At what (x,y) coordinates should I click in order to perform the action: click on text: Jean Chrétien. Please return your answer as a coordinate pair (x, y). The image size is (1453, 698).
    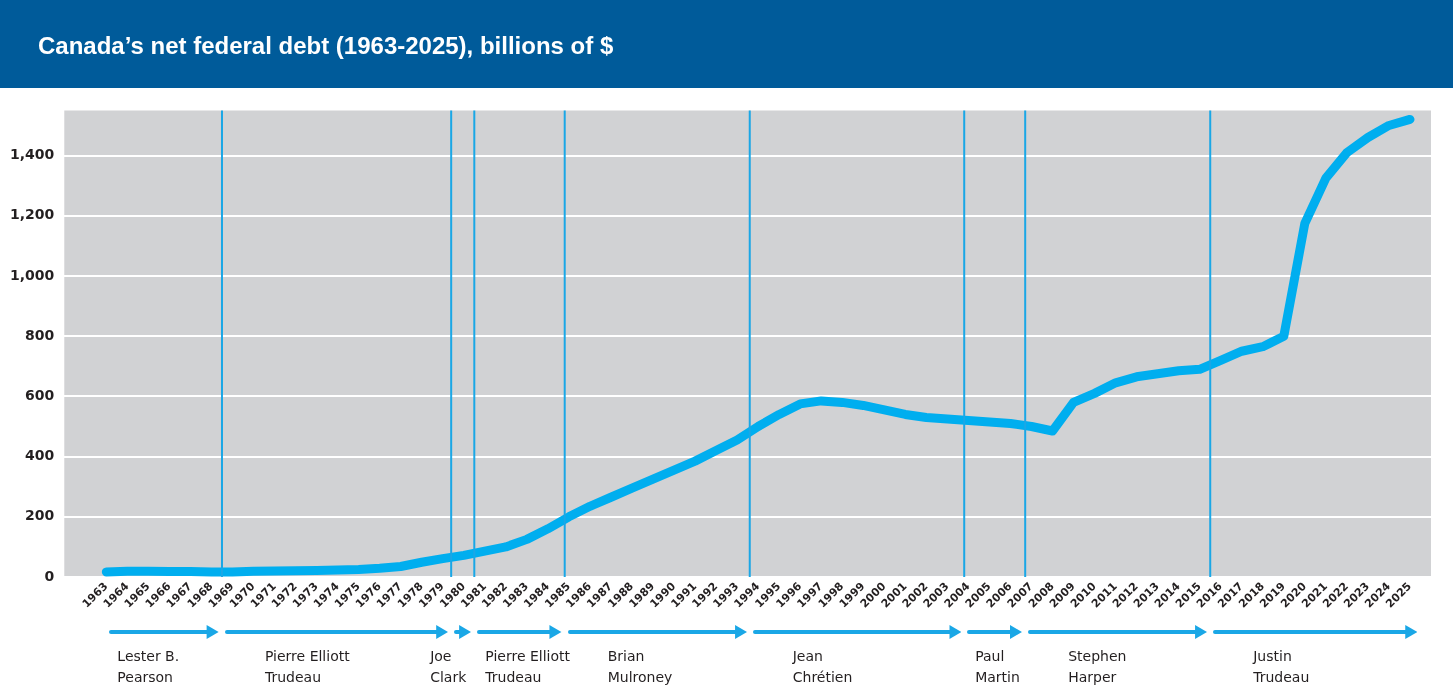
    Looking at the image, I should click on (822, 667).